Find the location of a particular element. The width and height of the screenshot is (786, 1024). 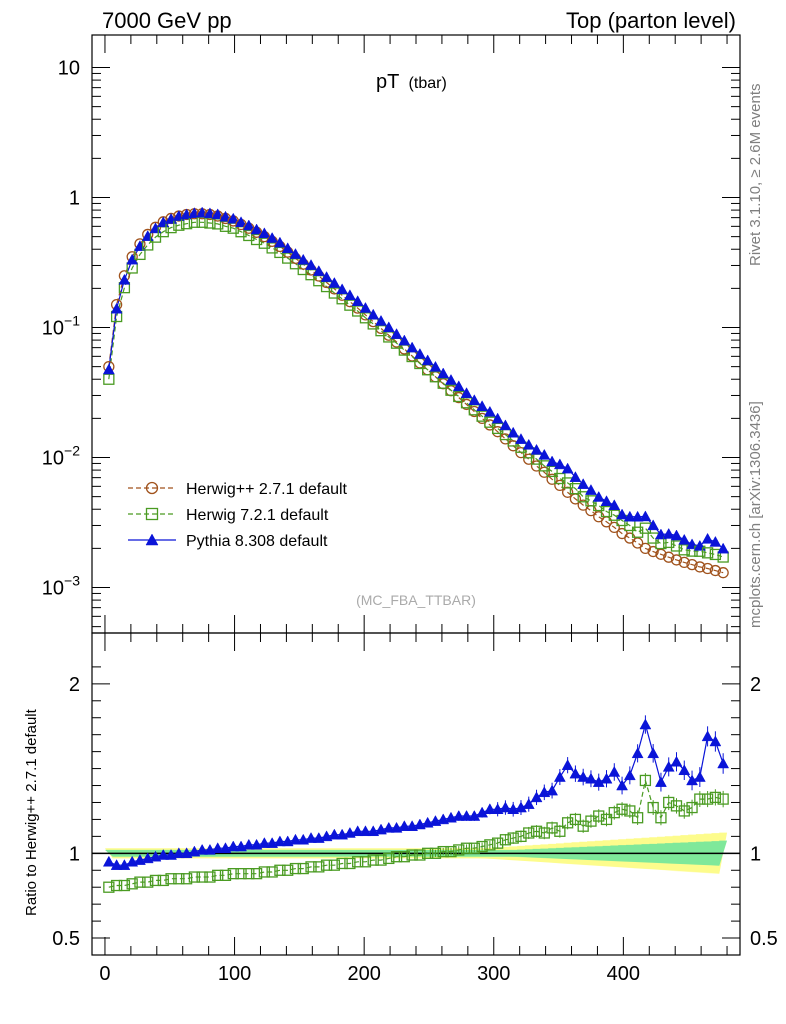

rivet-label: Rivet 3.1.10, ≥ 2.6M events is located at coordinates (755, 175).